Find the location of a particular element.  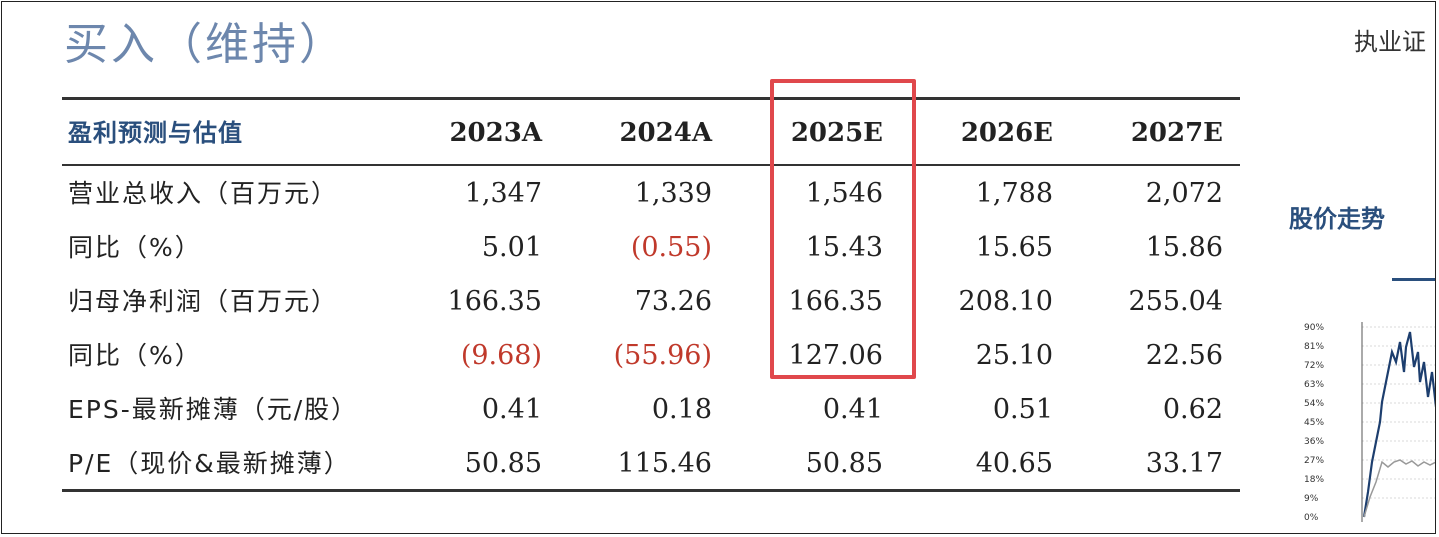

y-tick-label: 72% is located at coordinates (1314, 366).